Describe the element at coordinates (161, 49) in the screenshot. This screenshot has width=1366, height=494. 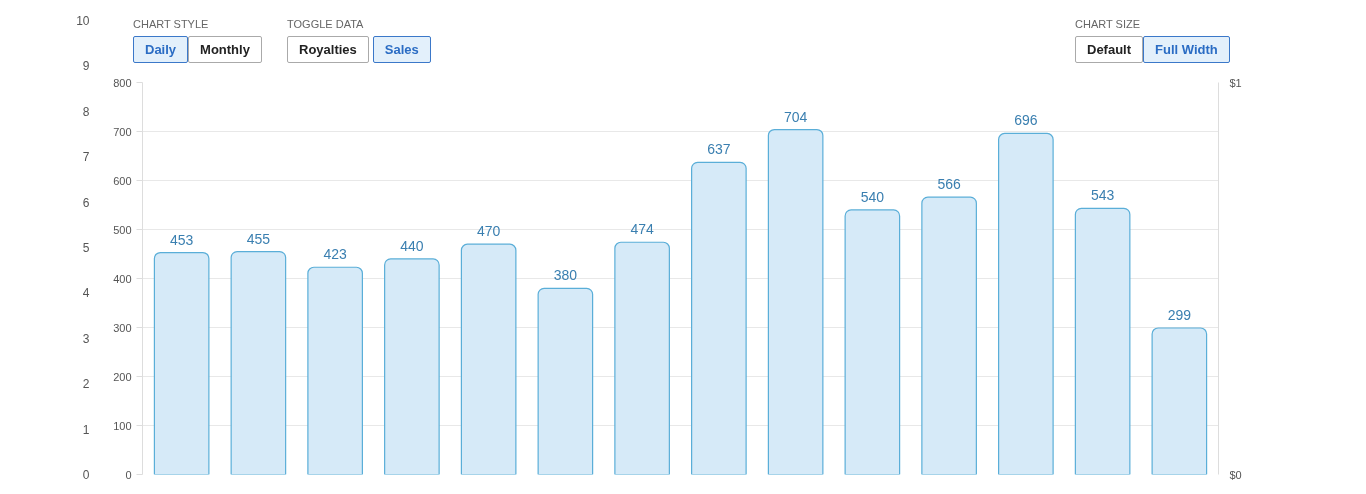
I see `text: Daily` at that location.